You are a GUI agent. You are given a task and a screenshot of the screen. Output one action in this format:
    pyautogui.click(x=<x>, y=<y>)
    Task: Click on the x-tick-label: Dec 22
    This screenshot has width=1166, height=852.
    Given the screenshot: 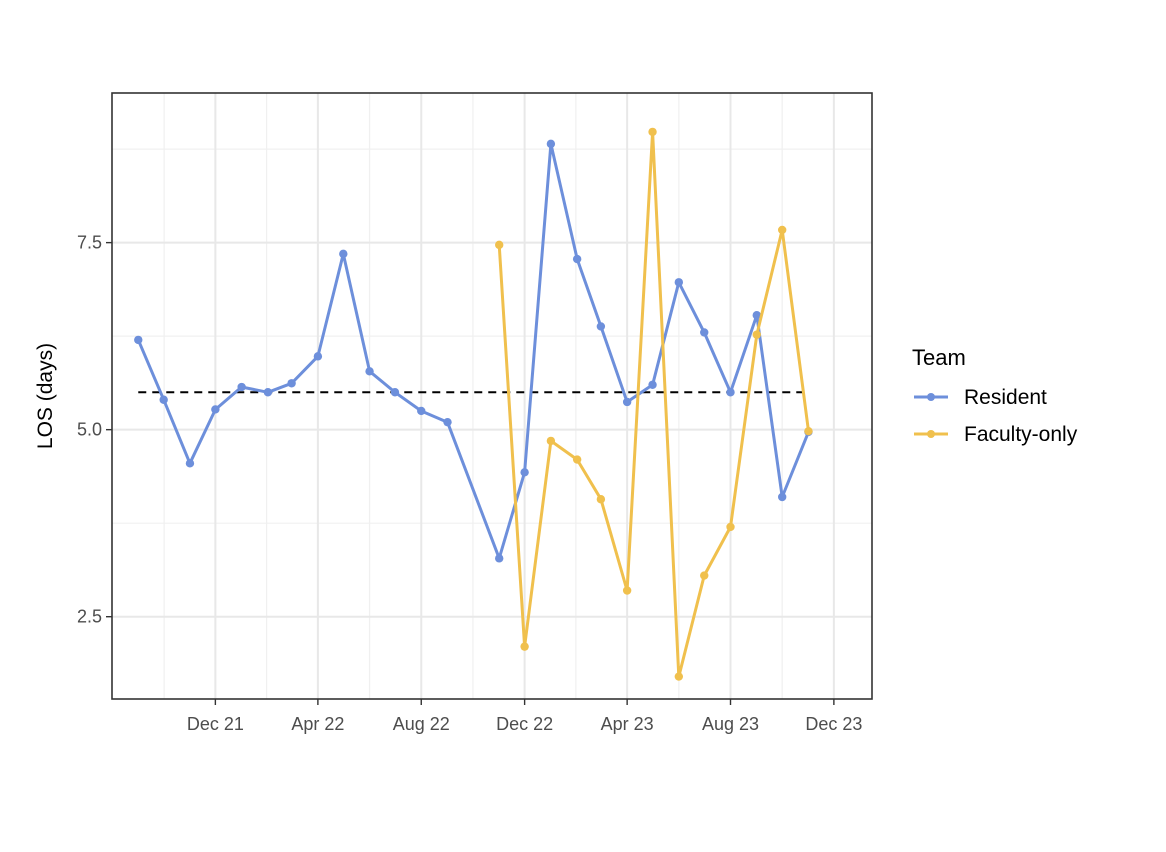 What is the action you would take?
    pyautogui.click(x=524, y=724)
    